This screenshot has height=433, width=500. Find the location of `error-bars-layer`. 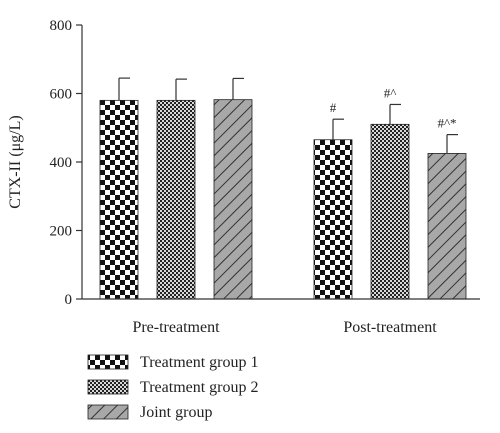

error-bars-layer is located at coordinates (288, 115).